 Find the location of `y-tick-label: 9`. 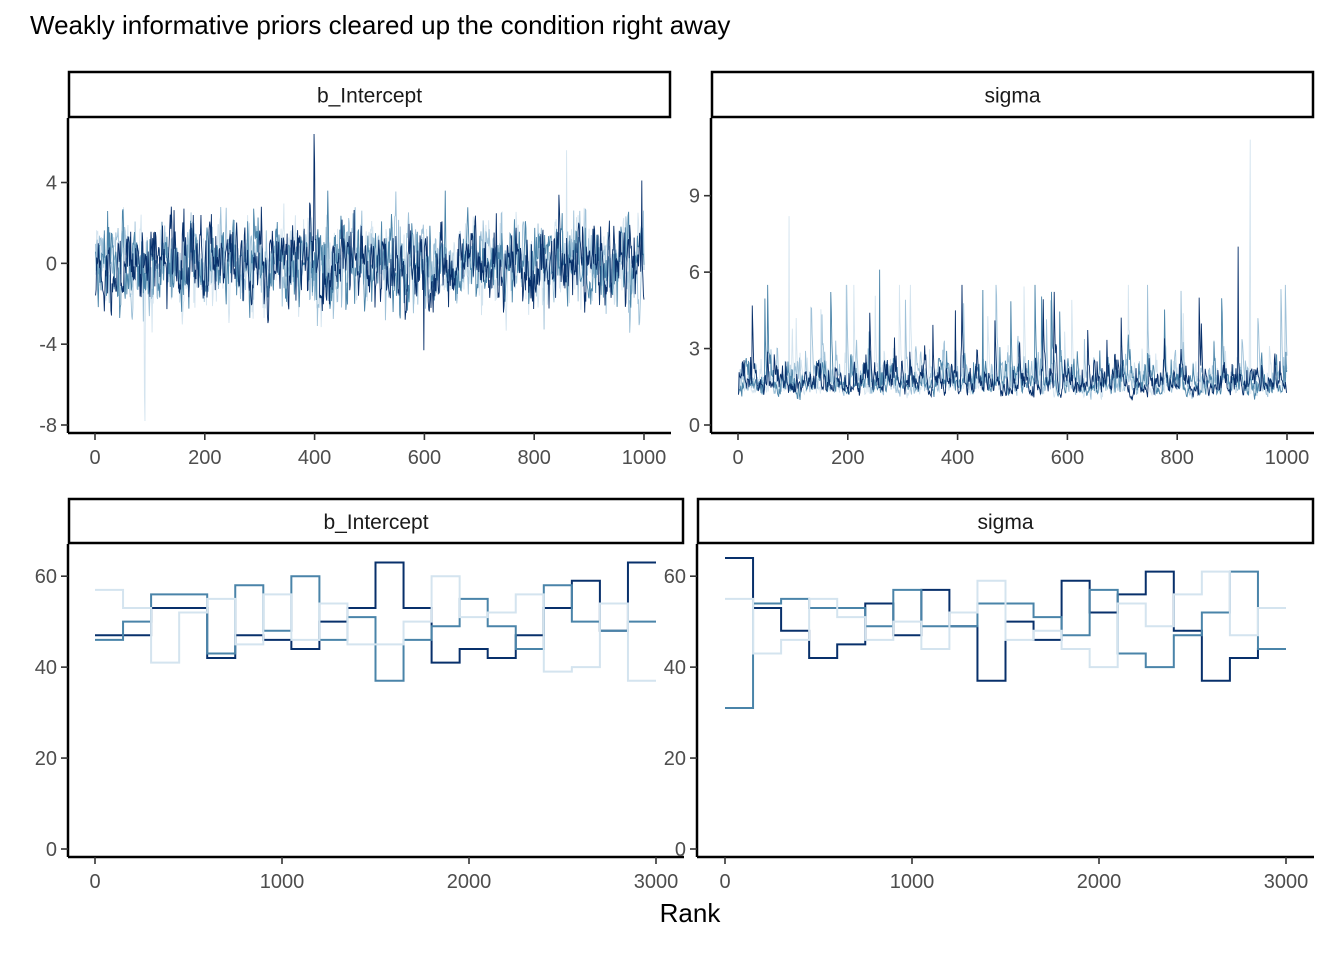

y-tick-label: 9 is located at coordinates (694, 197).